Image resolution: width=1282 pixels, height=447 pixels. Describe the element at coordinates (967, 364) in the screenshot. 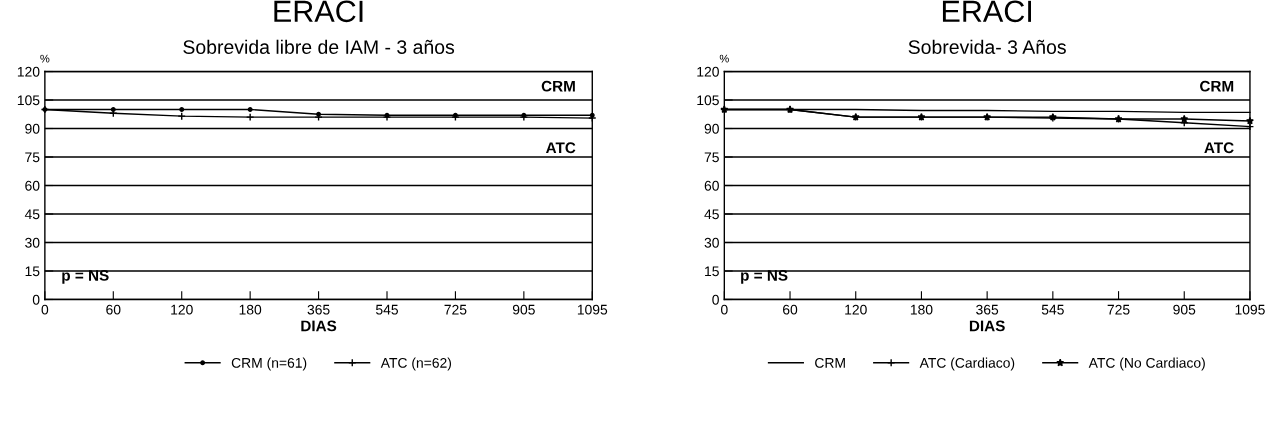

I see `legend-label: ATC (Cardiaco)` at that location.